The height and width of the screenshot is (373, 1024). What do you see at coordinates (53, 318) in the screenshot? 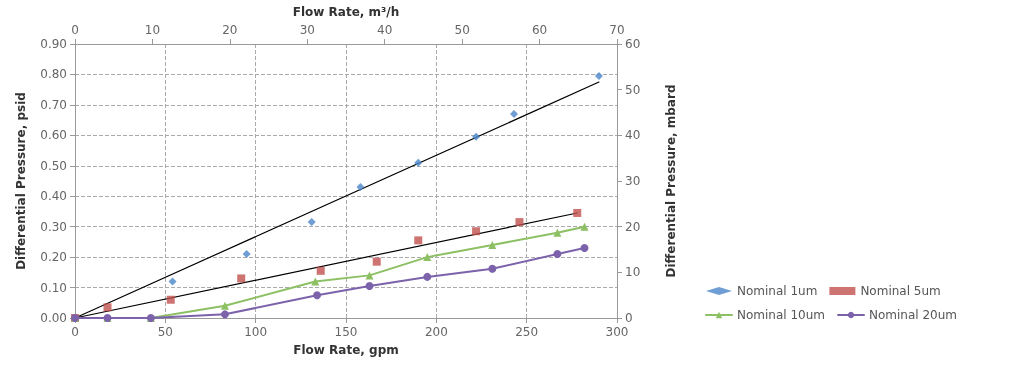
I see `y-tick-label: 0.00` at bounding box center [53, 318].